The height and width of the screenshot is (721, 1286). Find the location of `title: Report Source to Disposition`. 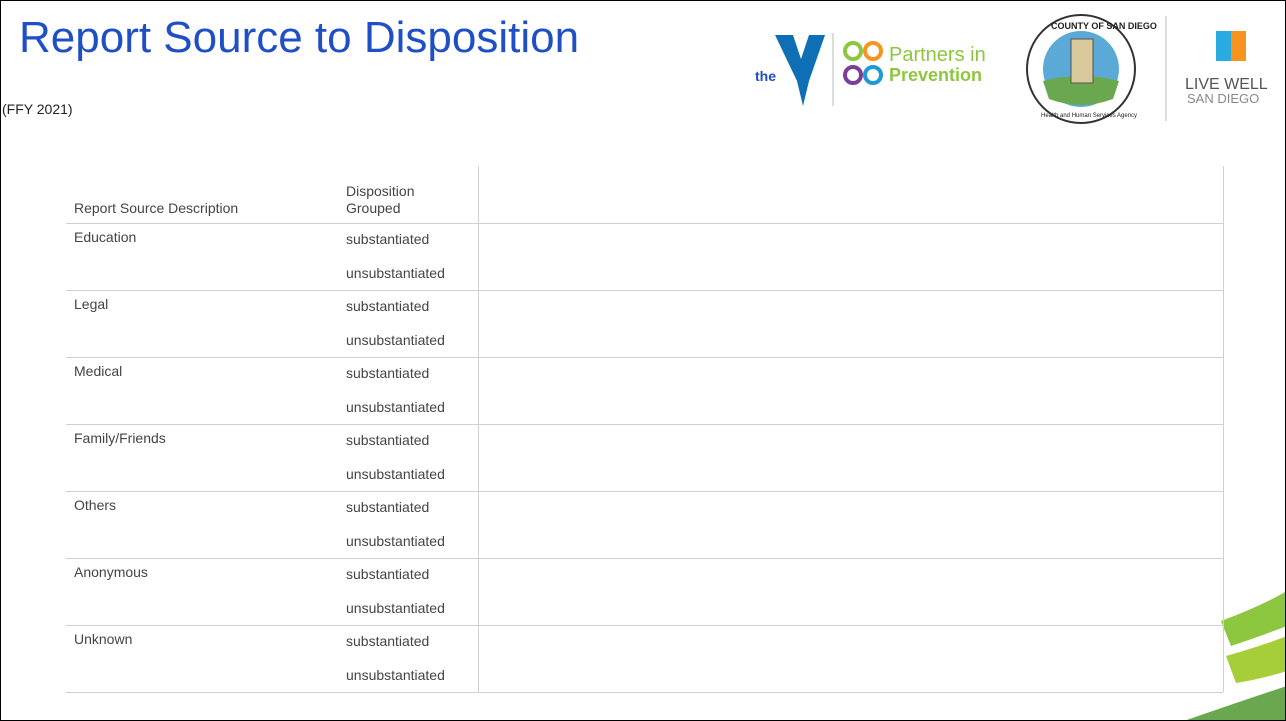

title: Report Source to Disposition is located at coordinates (299, 37).